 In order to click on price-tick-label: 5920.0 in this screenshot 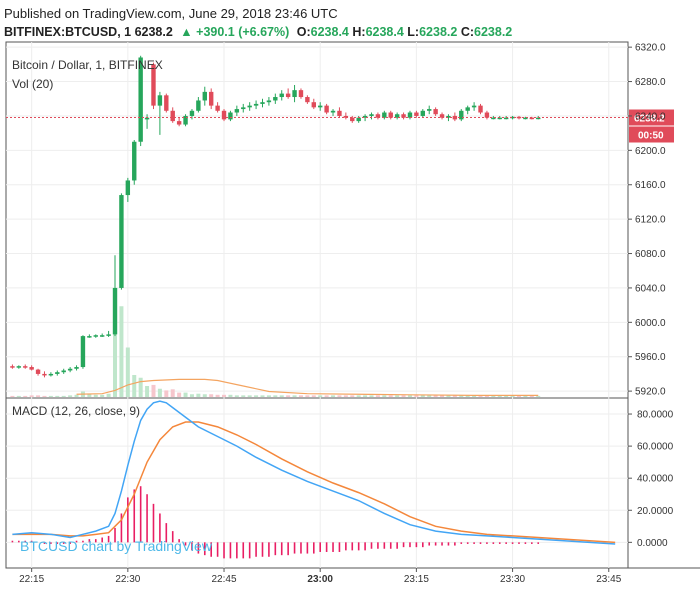, I will do `click(650, 392)`.